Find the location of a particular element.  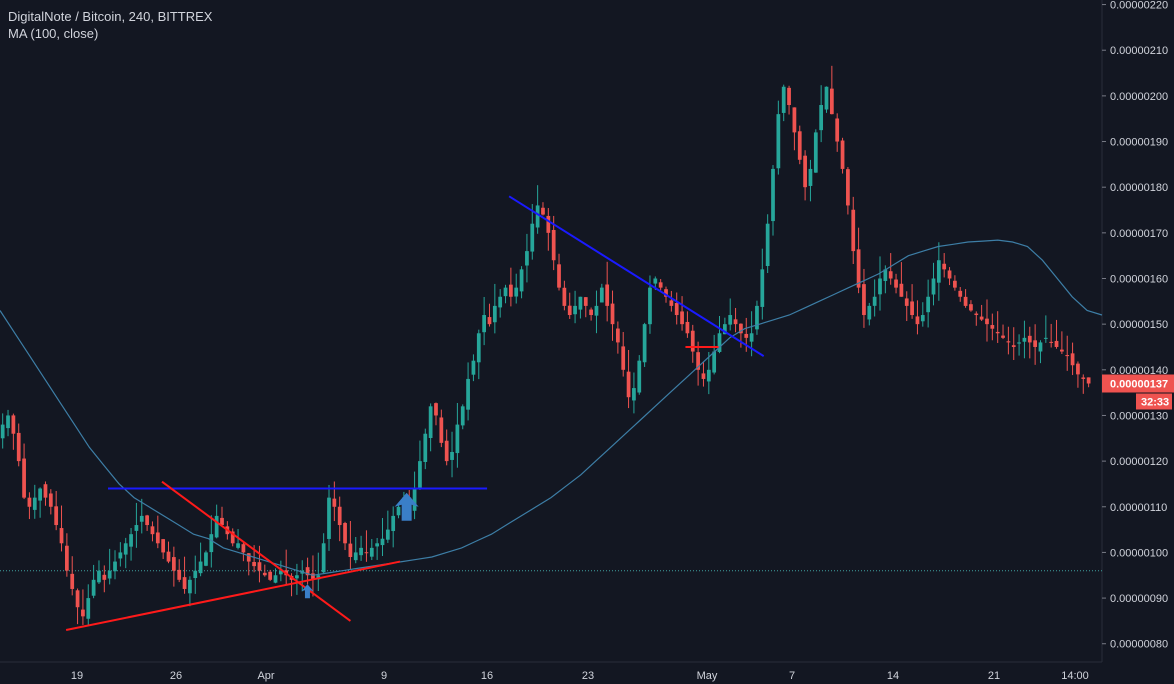

y-tick-label: 0.00000150 is located at coordinates (1139, 325).